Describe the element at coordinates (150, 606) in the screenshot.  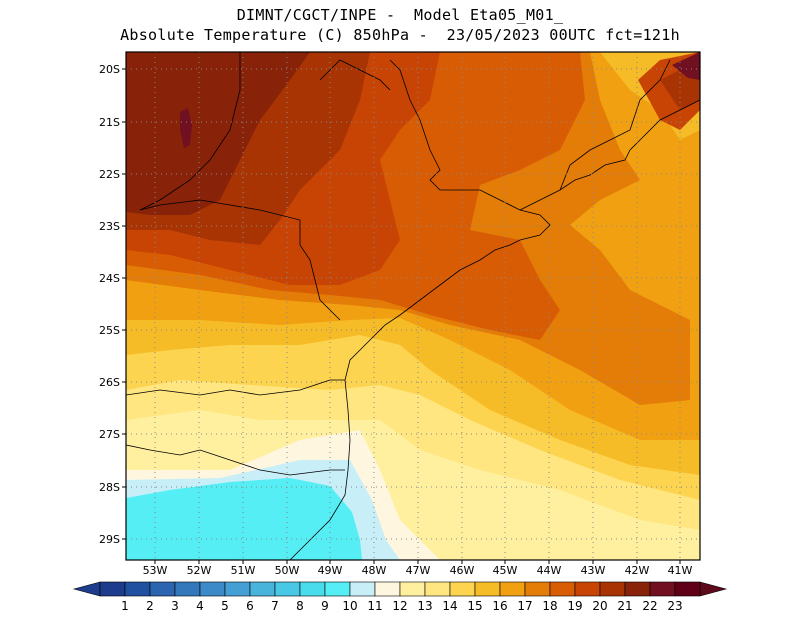
I see `colorbar-label: 2` at that location.